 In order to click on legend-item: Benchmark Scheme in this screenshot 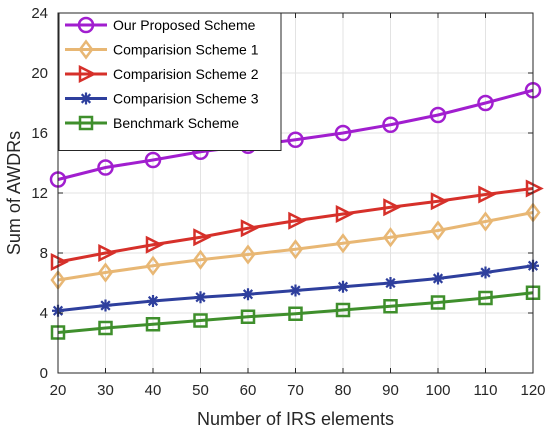, I will do `click(152, 123)`.